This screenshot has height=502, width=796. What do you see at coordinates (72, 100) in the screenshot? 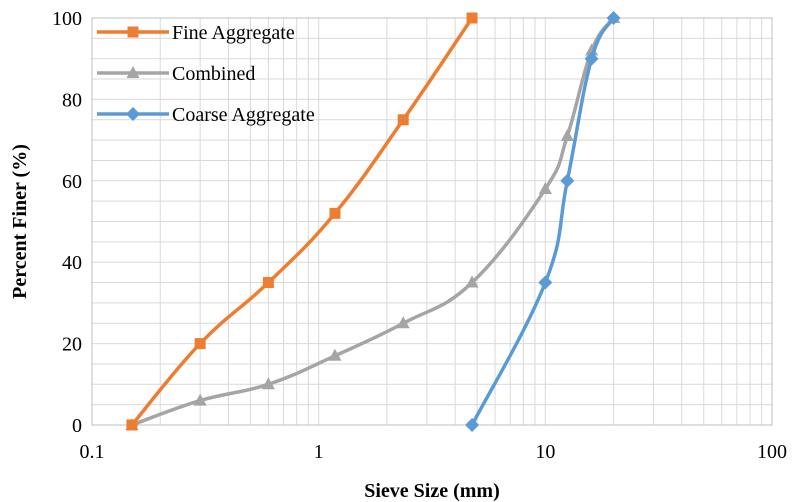
I see `y-tick-label: 80` at bounding box center [72, 100].